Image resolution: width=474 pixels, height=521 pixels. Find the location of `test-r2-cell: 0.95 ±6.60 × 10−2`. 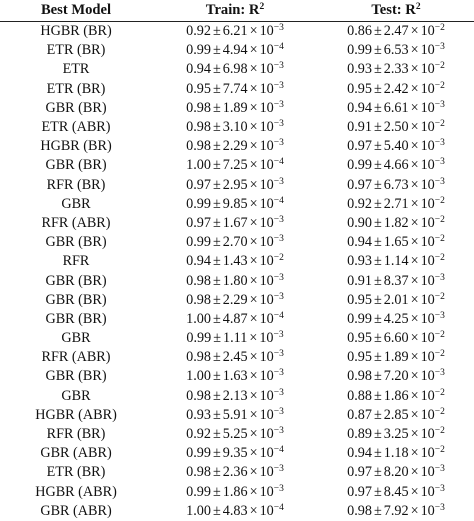

test-r2-cell: 0.95 ±6.60 × 10−2 is located at coordinates (396, 338).